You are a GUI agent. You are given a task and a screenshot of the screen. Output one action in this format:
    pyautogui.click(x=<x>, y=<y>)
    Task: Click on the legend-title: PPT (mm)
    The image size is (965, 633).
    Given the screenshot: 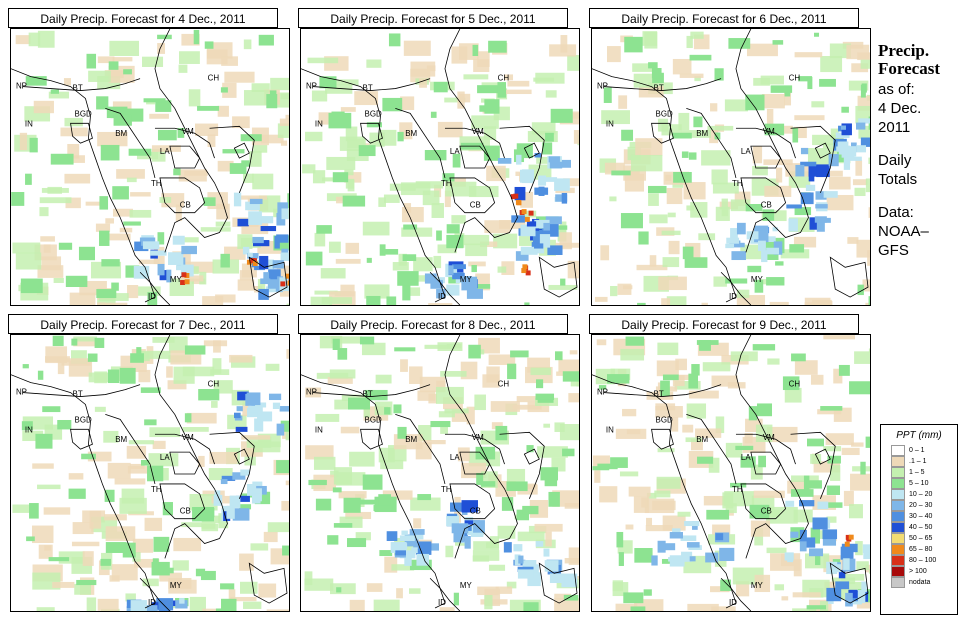 What is the action you would take?
    pyautogui.click(x=919, y=435)
    